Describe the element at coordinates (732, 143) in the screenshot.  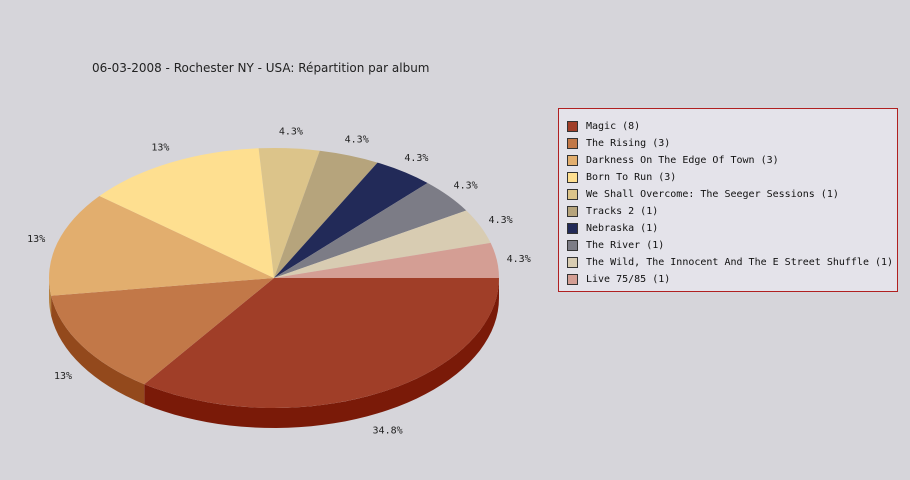
I see `legend-item-1: The Rising (3)` at that location.